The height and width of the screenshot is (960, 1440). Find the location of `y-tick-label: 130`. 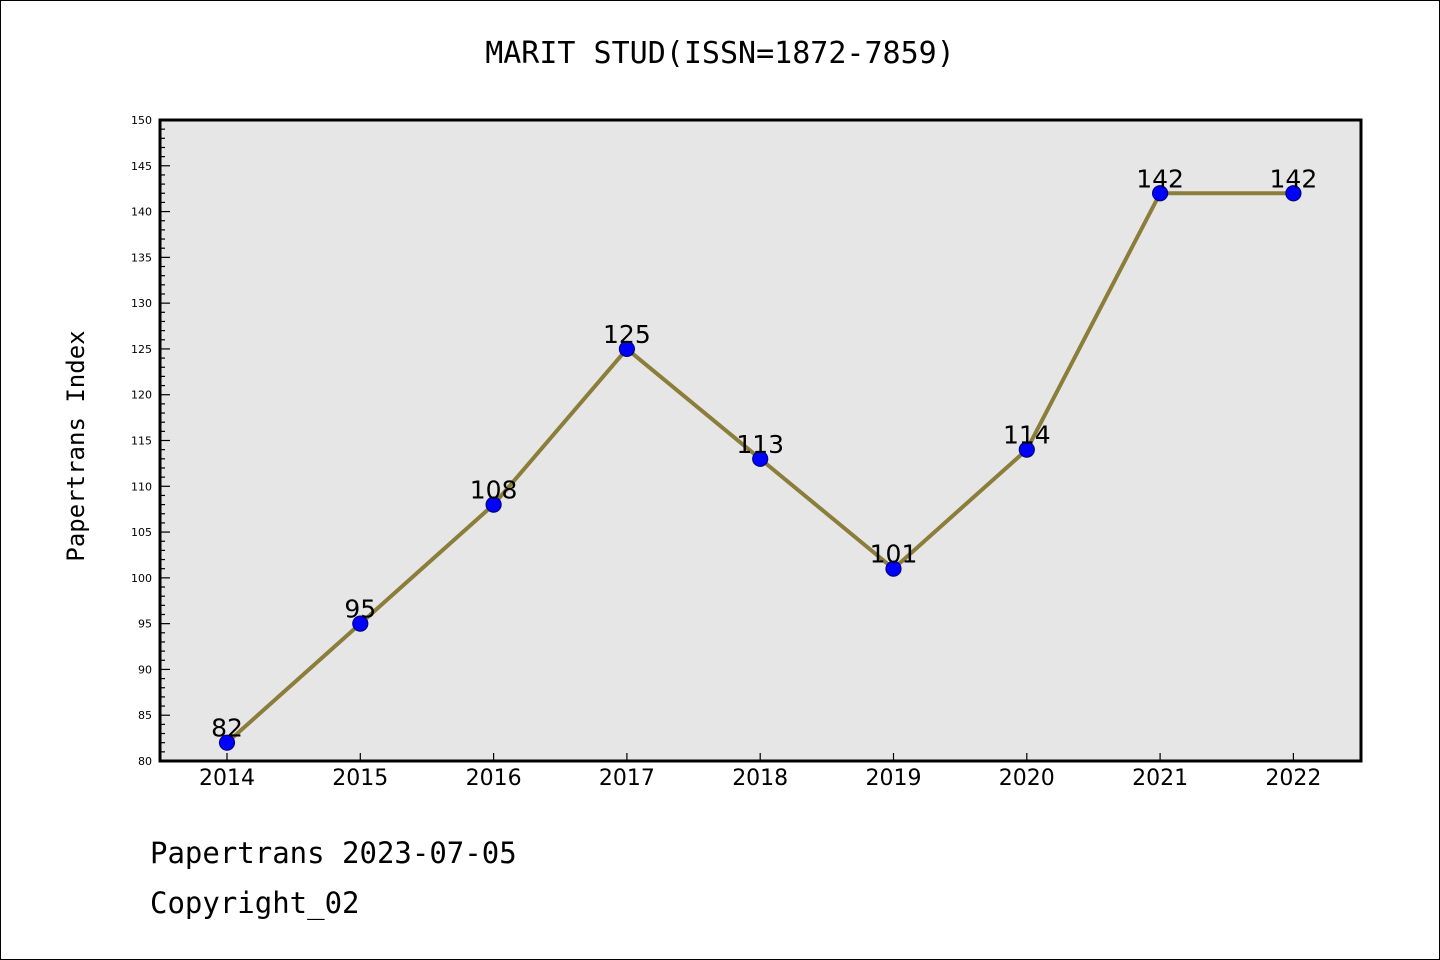

y-tick-label: 130 is located at coordinates (141, 303).